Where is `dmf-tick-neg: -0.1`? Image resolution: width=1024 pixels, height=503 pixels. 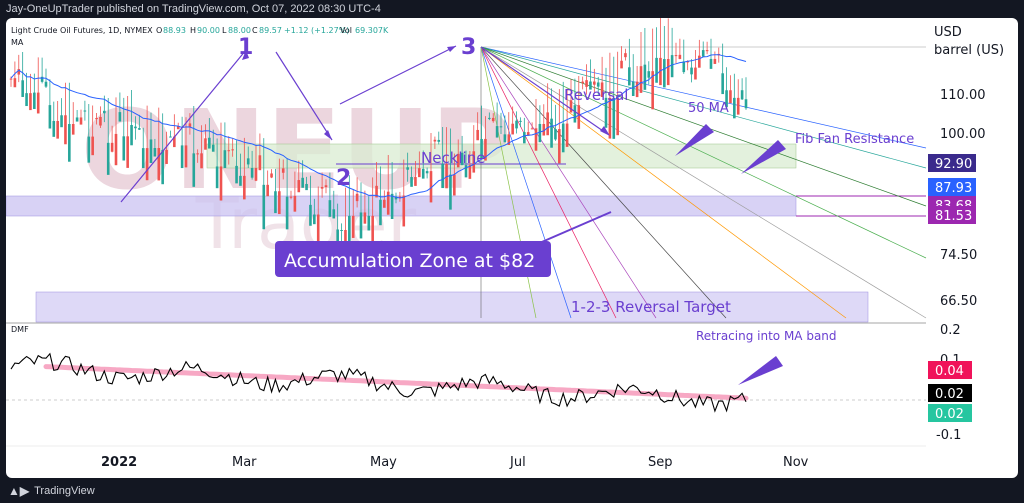
dmf-tick-neg: -0.1 is located at coordinates (948, 435).